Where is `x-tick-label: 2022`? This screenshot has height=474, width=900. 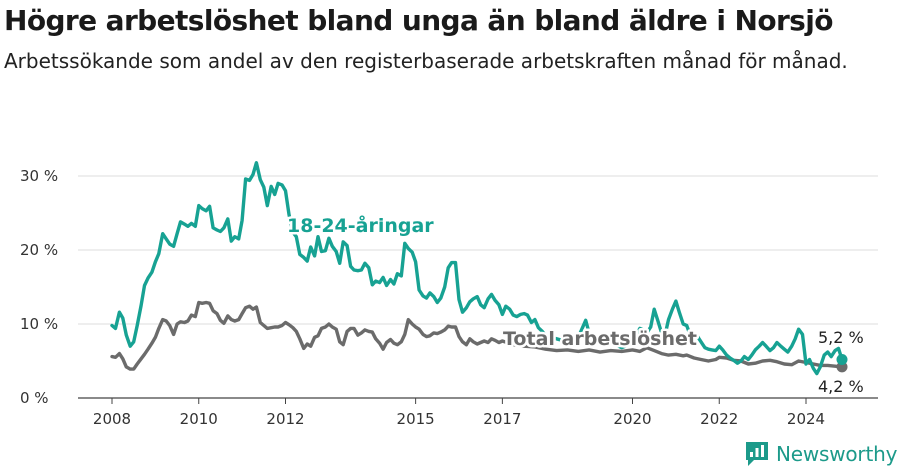 x-tick-label: 2022 is located at coordinates (719, 419).